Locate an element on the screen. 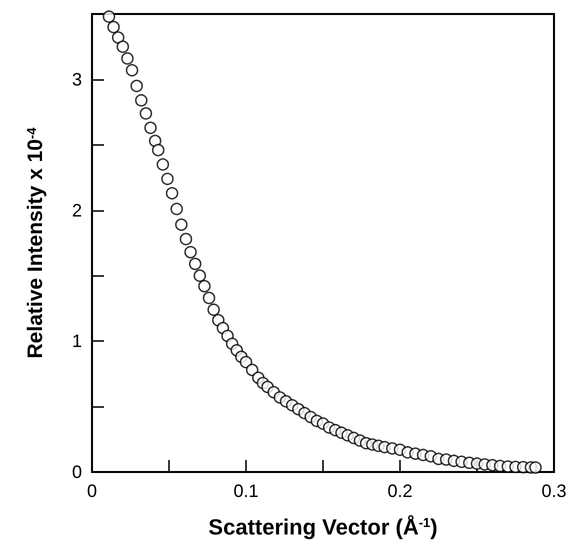 This screenshot has width=573, height=548. y-tick-label: 1 is located at coordinates (77, 341).